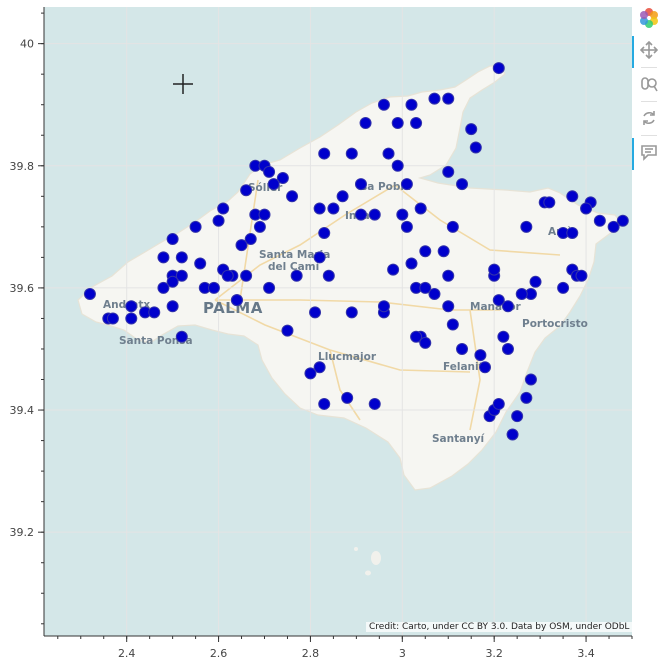 This screenshot has height=669, width=671. Describe the element at coordinates (649, 84) in the screenshot. I see `wheel-zoom-tool-button` at that location.